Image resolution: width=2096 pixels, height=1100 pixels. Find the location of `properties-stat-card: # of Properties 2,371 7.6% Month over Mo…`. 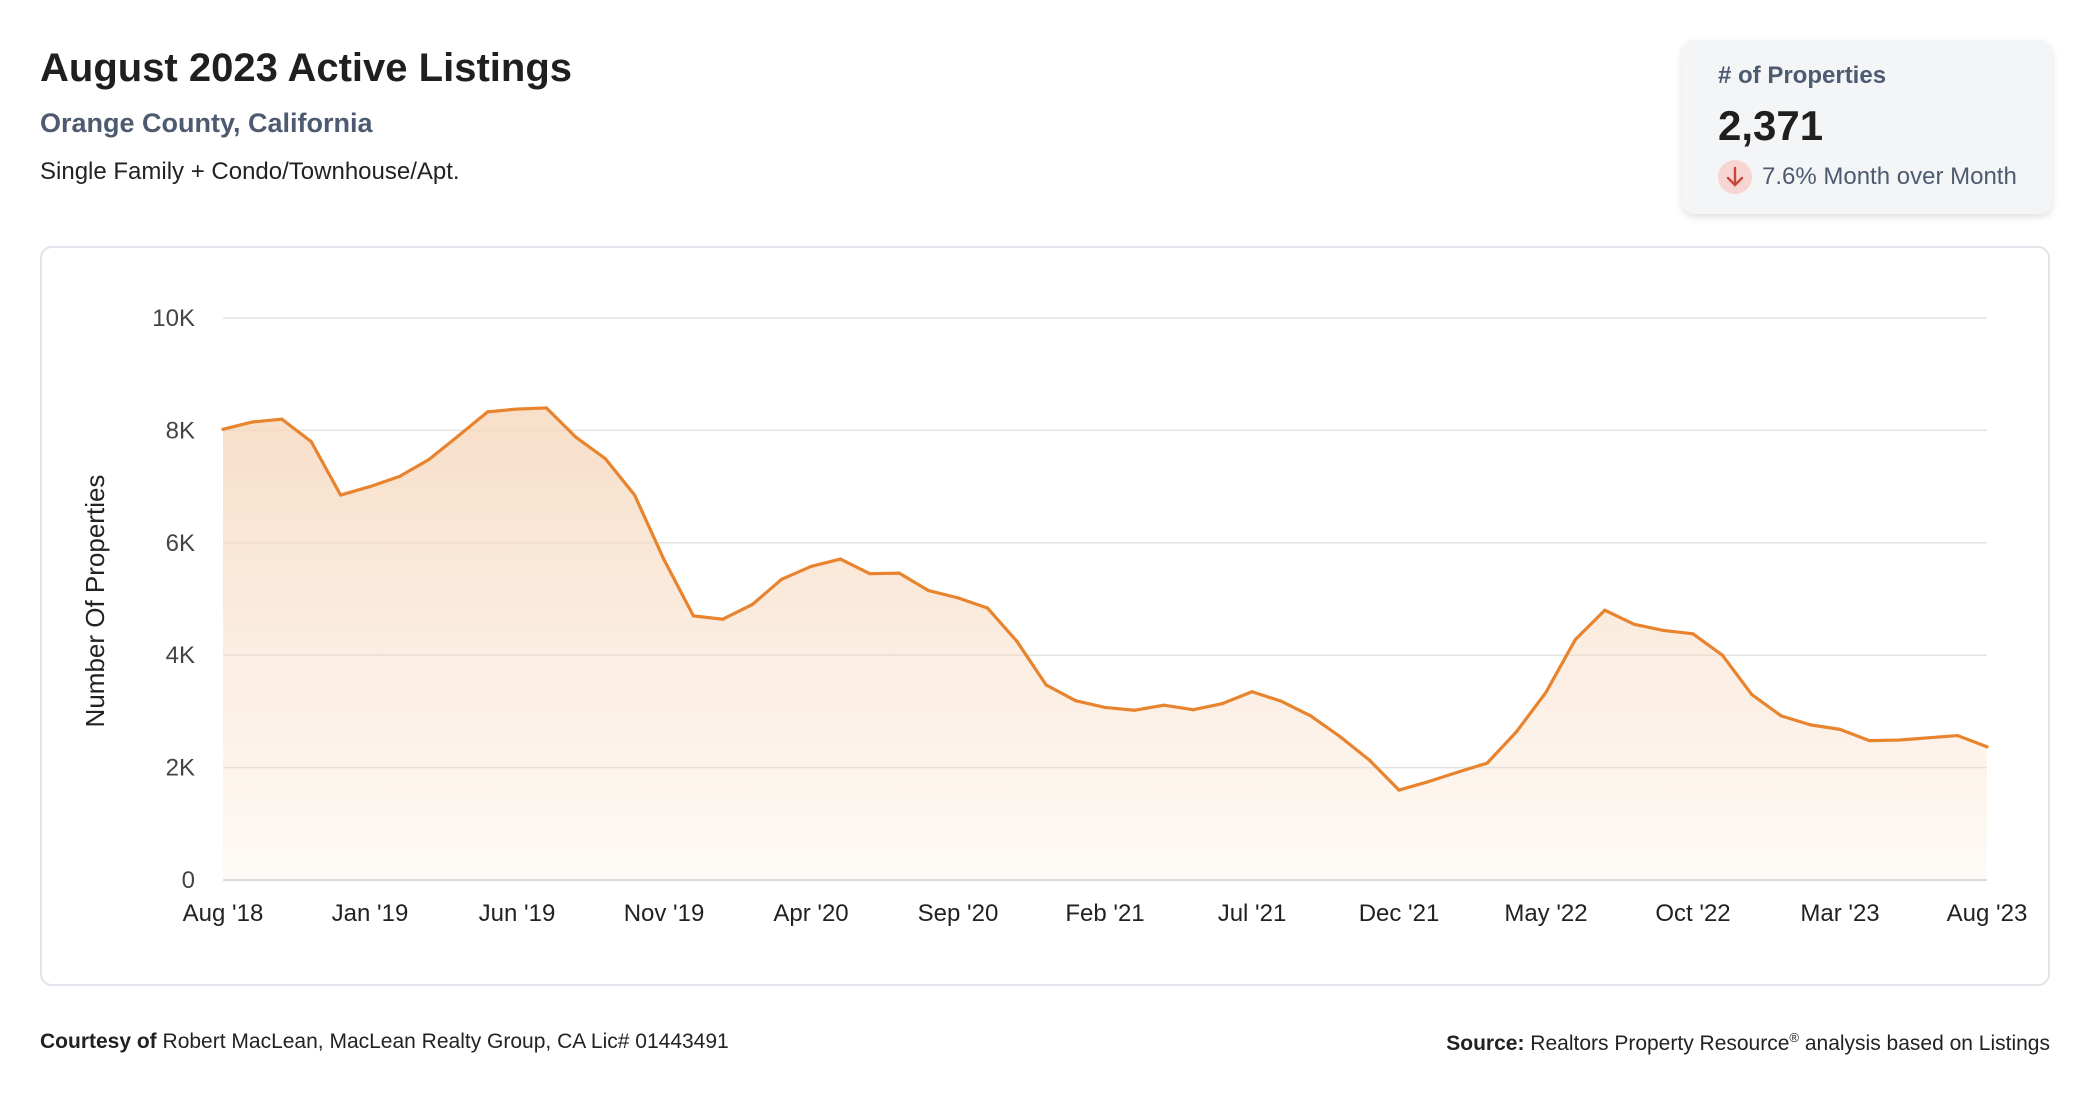

properties-stat-card: # of Properties 2,371 7.6% Month over Mo… is located at coordinates (1867, 127).